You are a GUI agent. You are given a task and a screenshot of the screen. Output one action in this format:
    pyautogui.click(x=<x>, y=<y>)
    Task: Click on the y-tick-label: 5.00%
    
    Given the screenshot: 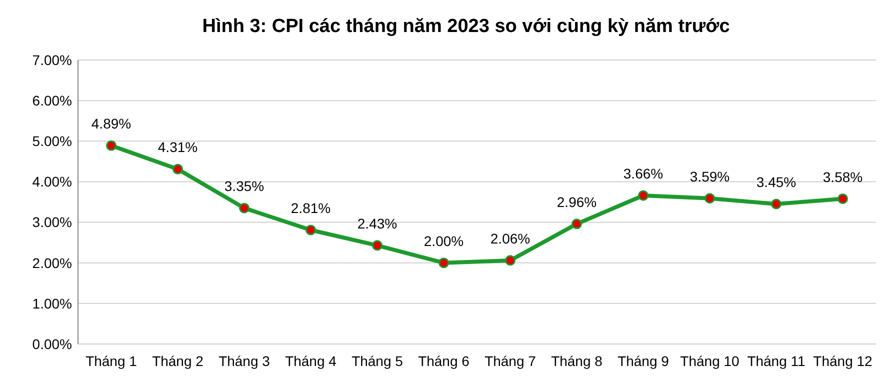 What is the action you would take?
    pyautogui.click(x=52, y=141)
    